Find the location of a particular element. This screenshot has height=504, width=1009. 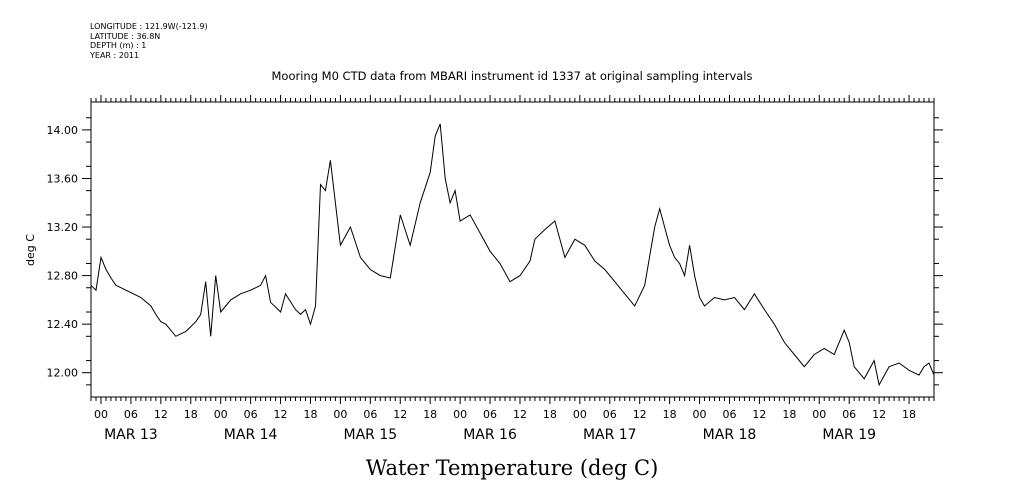

x-day-label: MAR 14 is located at coordinates (251, 435).